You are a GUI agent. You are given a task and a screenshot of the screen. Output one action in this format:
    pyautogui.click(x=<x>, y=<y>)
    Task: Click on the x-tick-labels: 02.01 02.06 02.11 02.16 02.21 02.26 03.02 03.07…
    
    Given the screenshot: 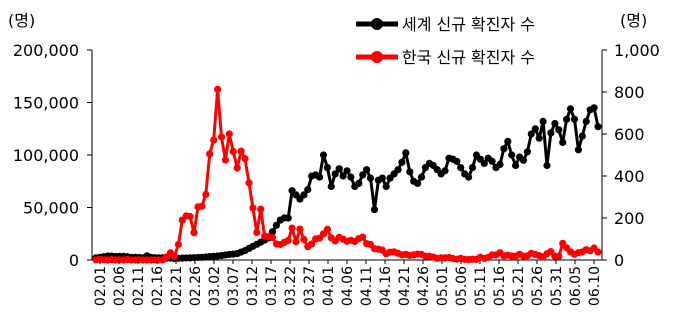 What is the action you would take?
    pyautogui.click(x=348, y=283)
    